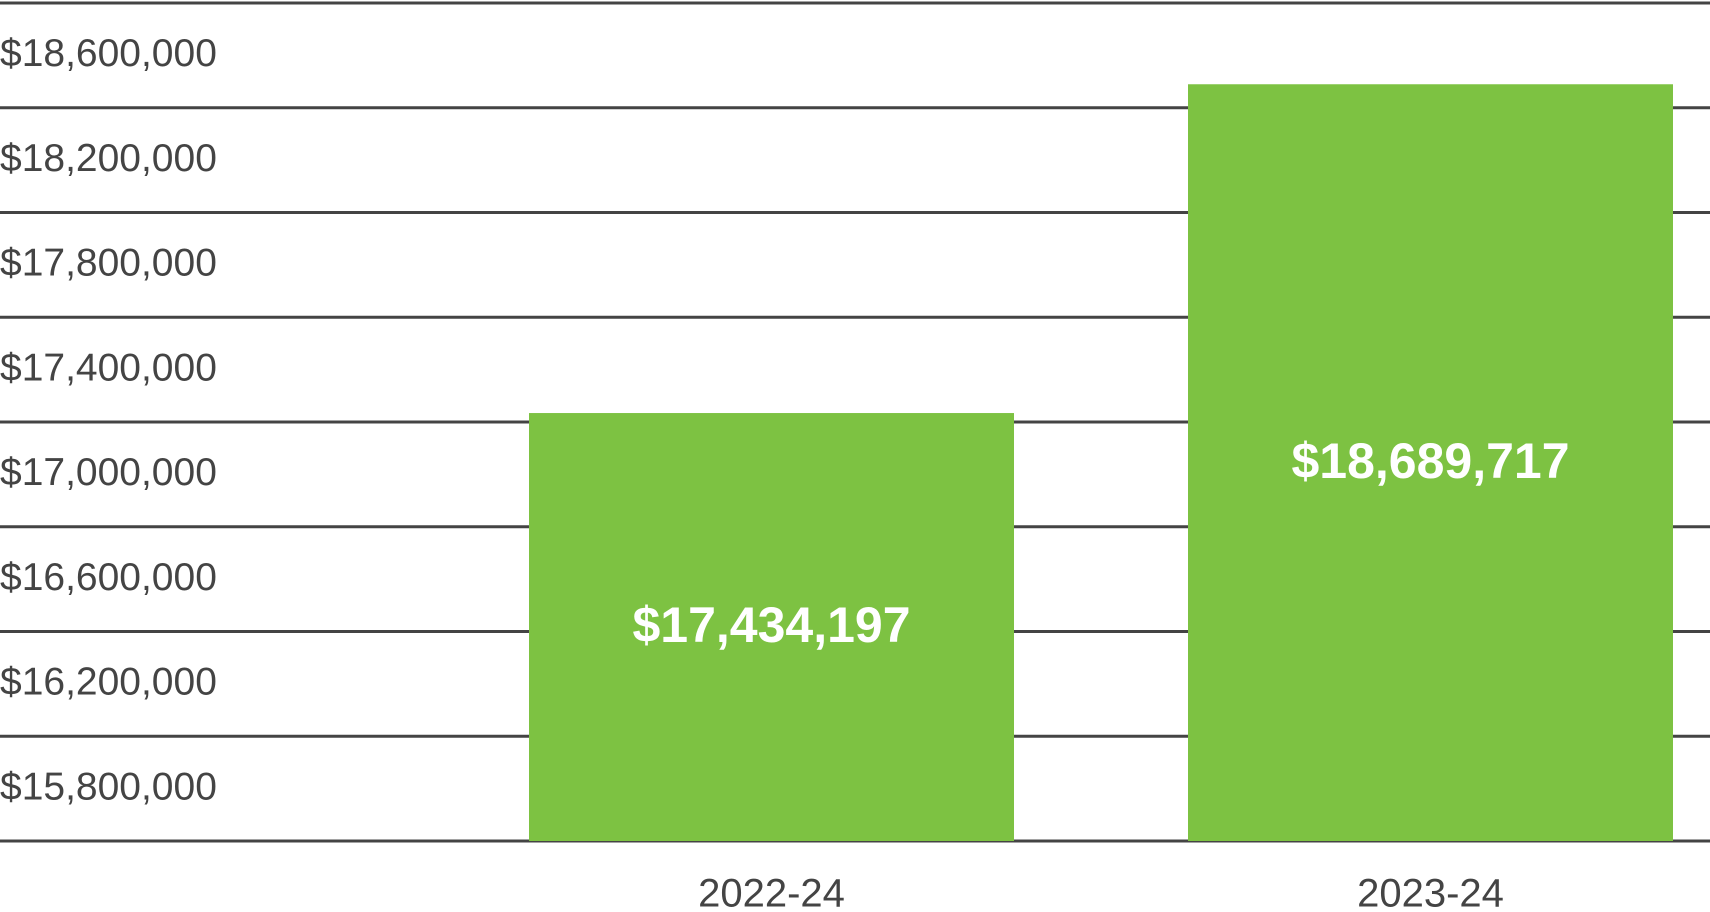 This screenshot has width=1710, height=912. Describe the element at coordinates (1430, 892) in the screenshot. I see `x-tick-label: 2023-24` at that location.